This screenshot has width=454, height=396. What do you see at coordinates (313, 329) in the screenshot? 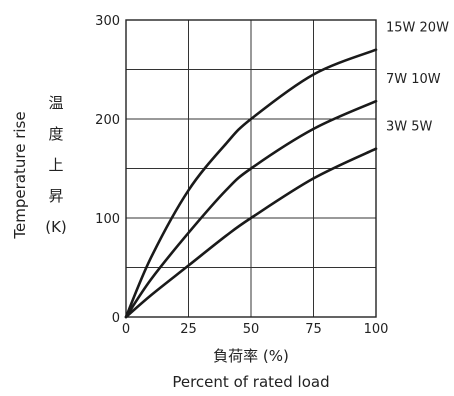
I see `x-tick-label: 75` at bounding box center [313, 329].